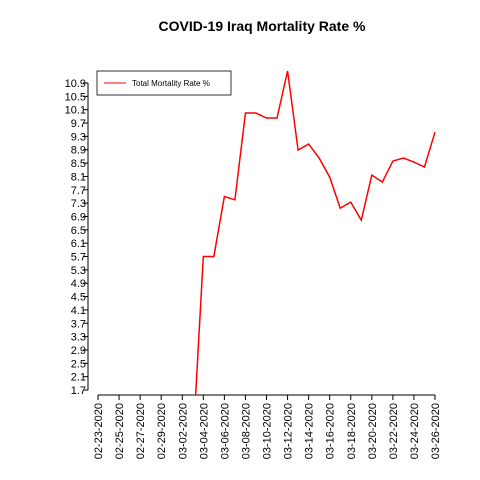 The height and width of the screenshot is (480, 480). Describe the element at coordinates (78, 284) in the screenshot. I see `y-tick-label: 4.9` at that location.